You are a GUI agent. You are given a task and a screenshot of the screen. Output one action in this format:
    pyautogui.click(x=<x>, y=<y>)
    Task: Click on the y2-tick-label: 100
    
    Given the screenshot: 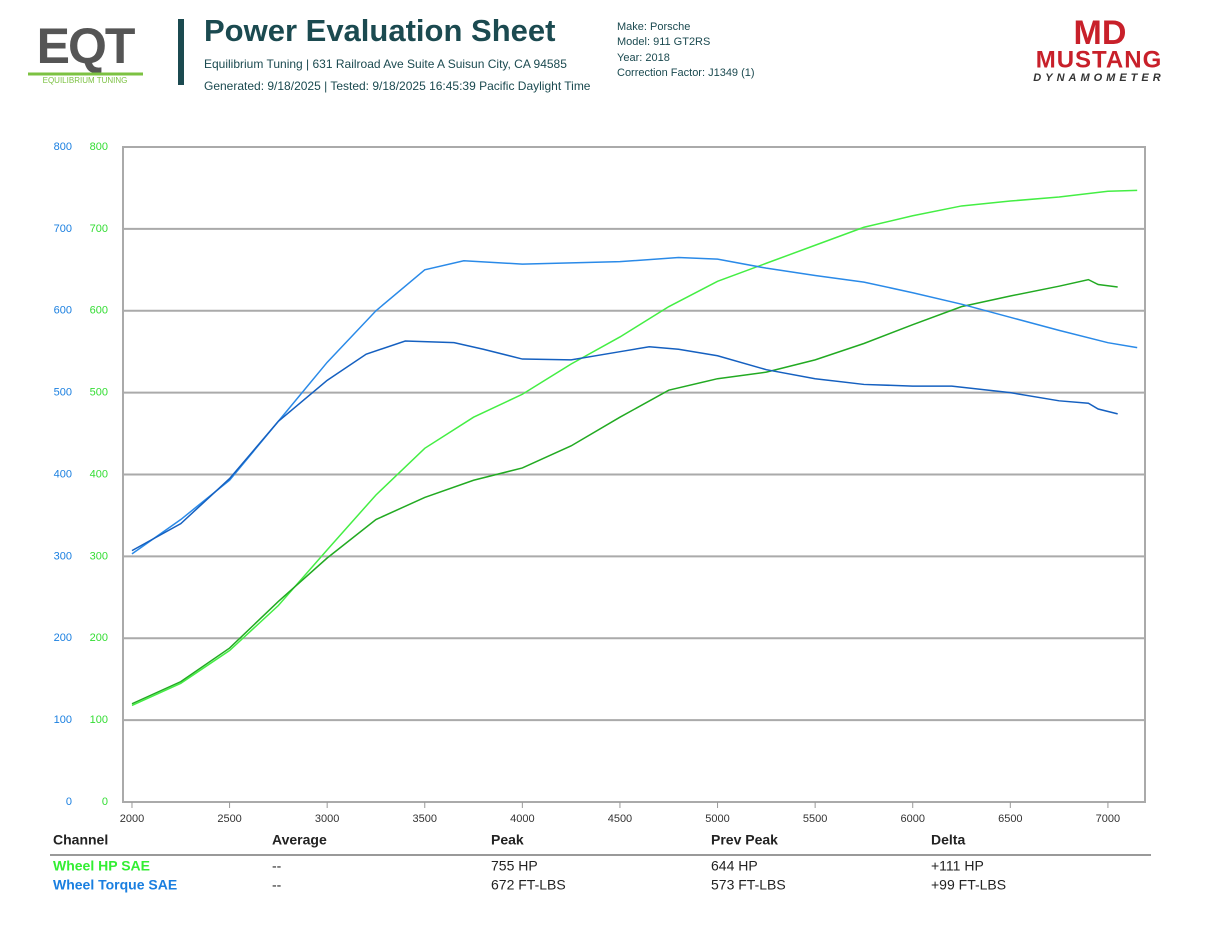 What is the action you would take?
    pyautogui.click(x=63, y=720)
    